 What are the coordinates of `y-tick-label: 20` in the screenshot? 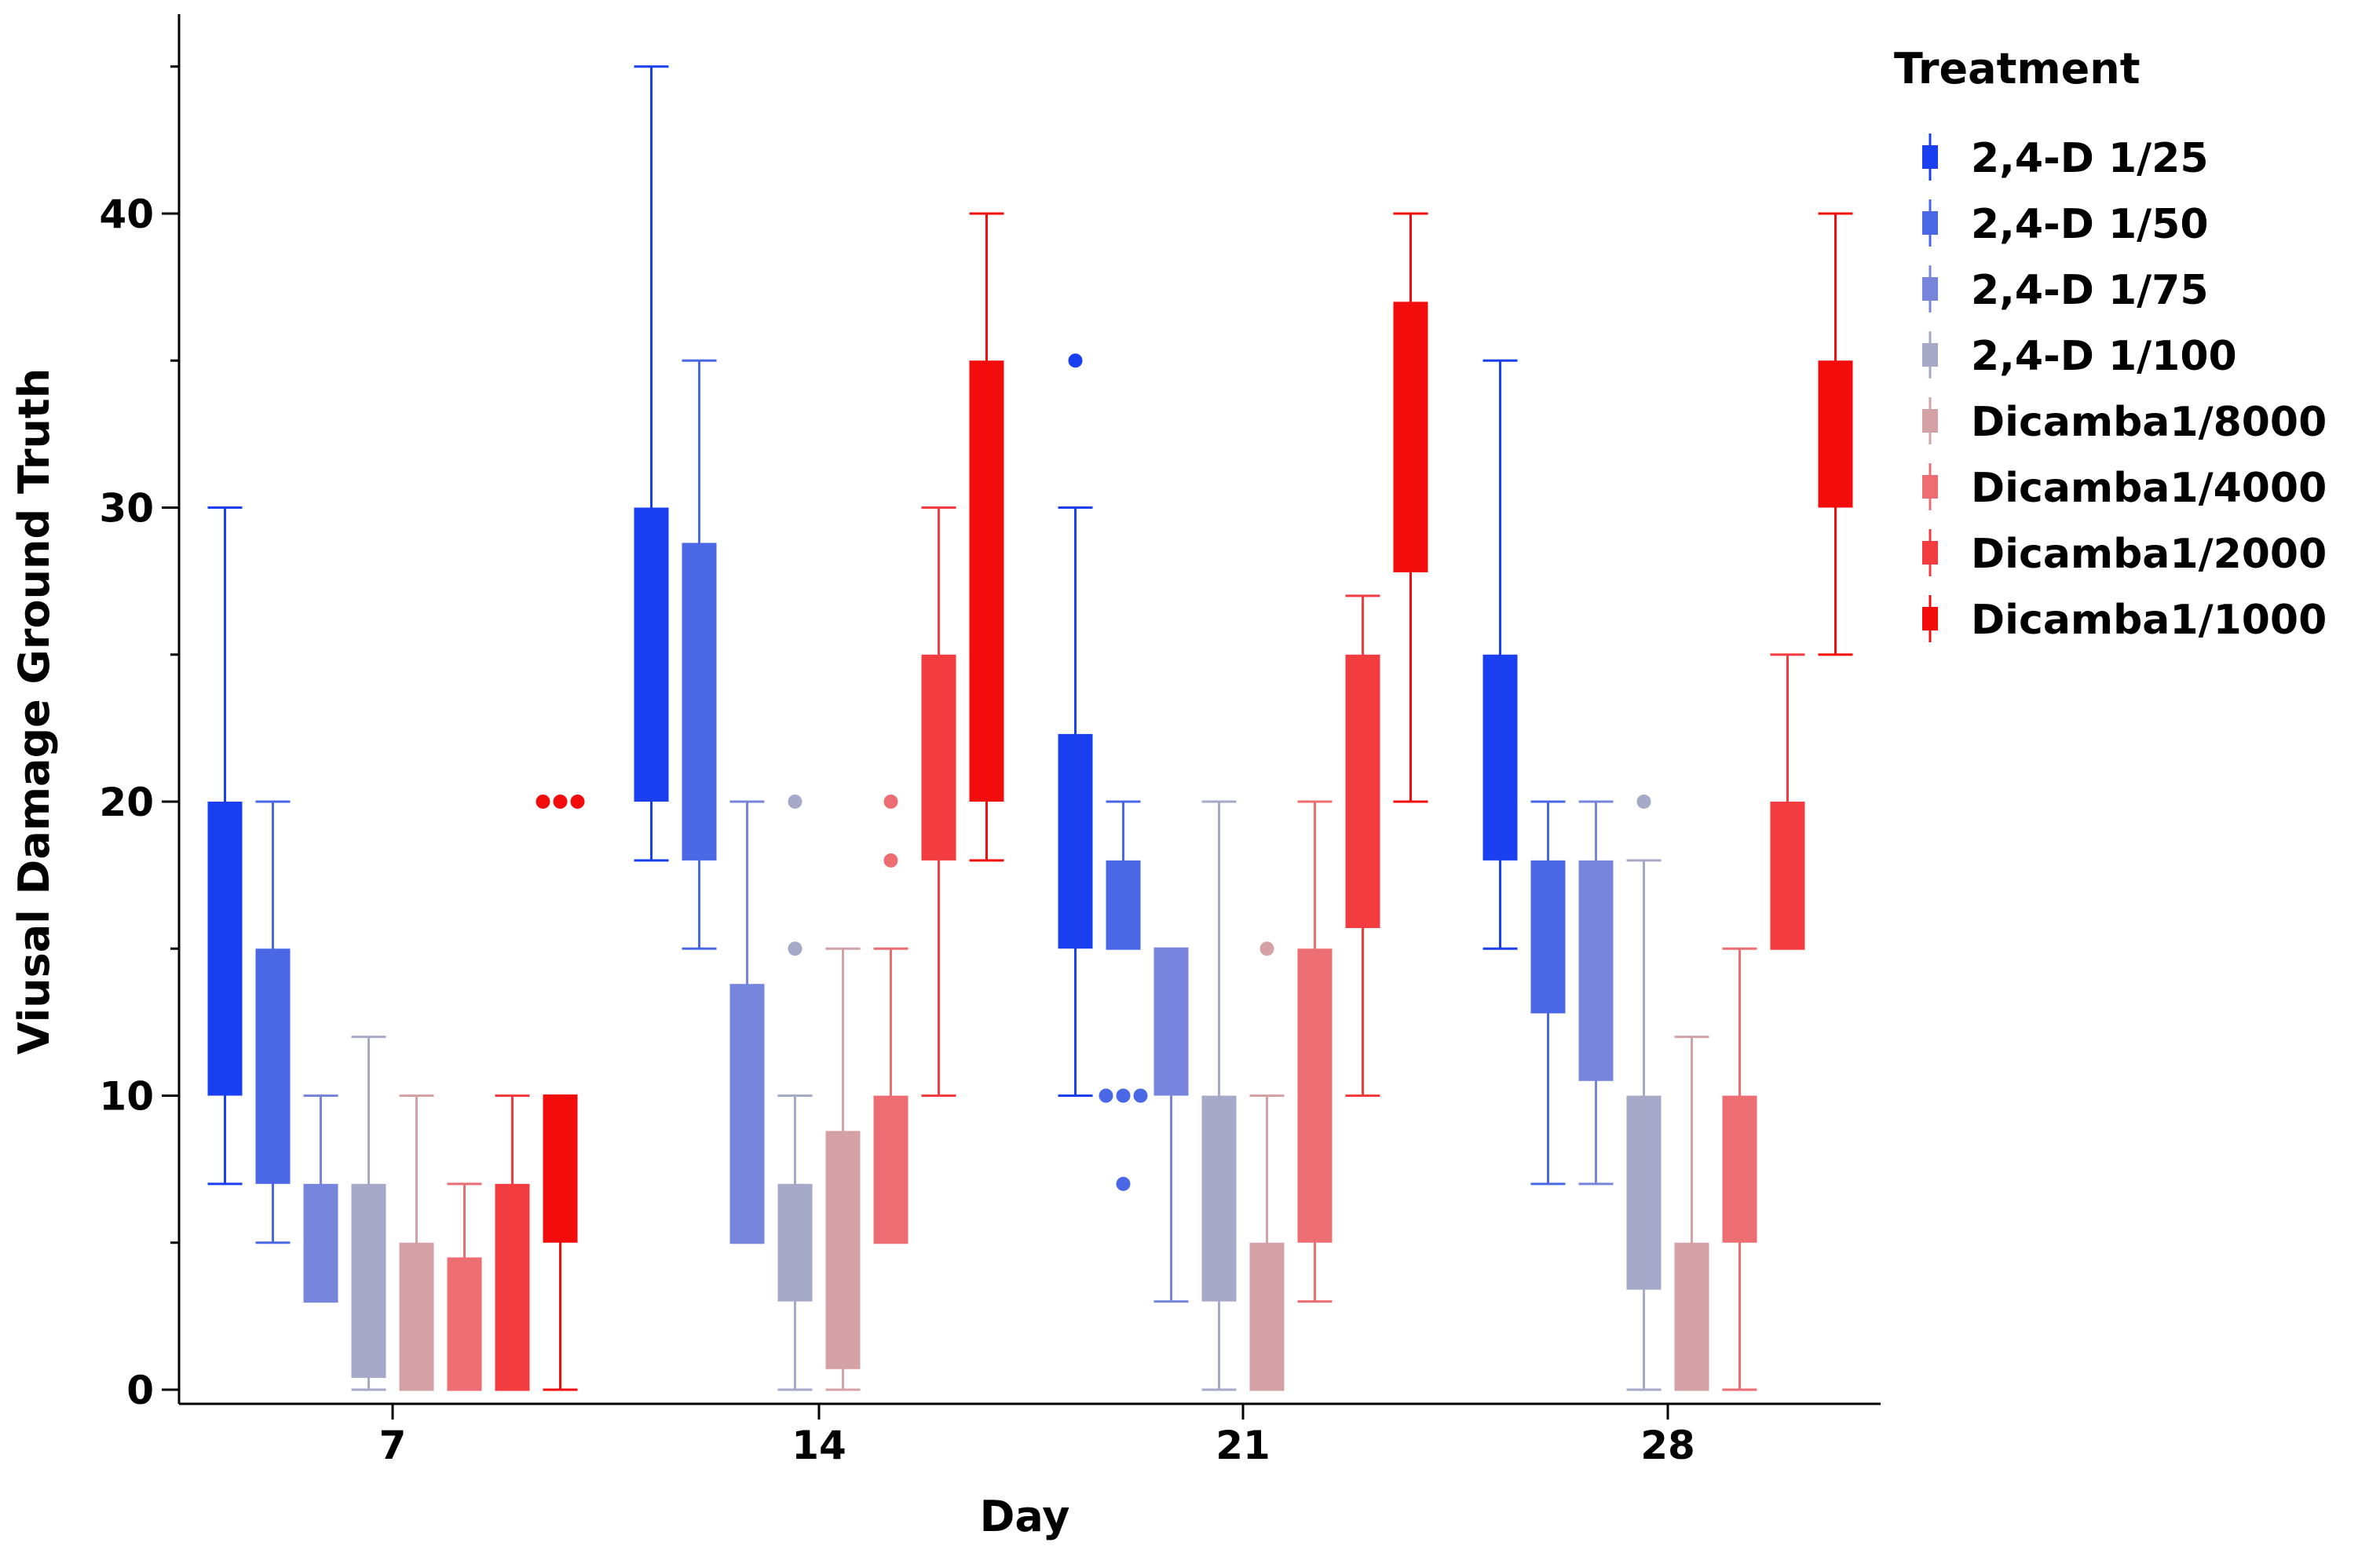 It's located at (126, 802).